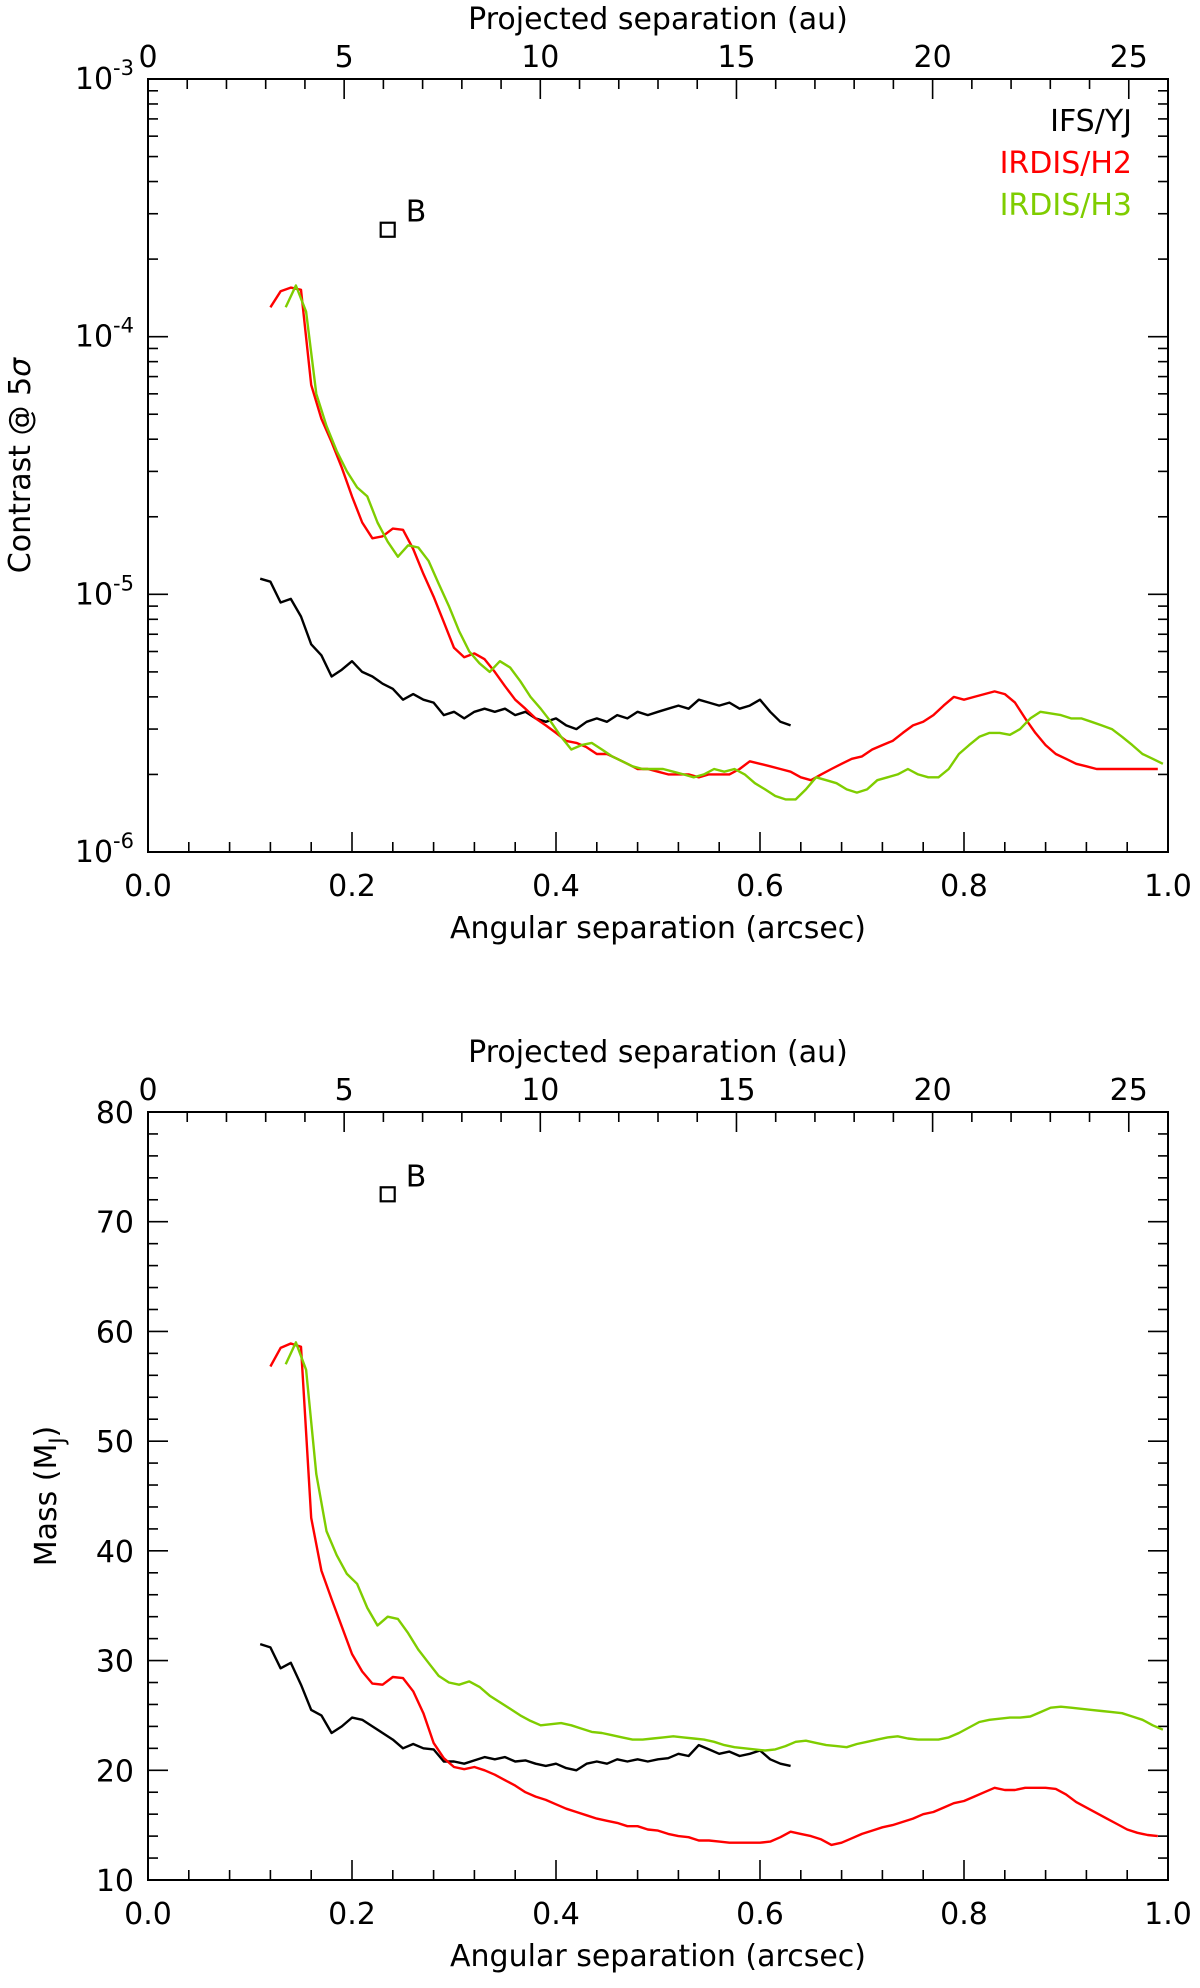 This screenshot has width=1200, height=1988. I want to click on y-axis-label: Mass (MJ), so click(49, 1496).